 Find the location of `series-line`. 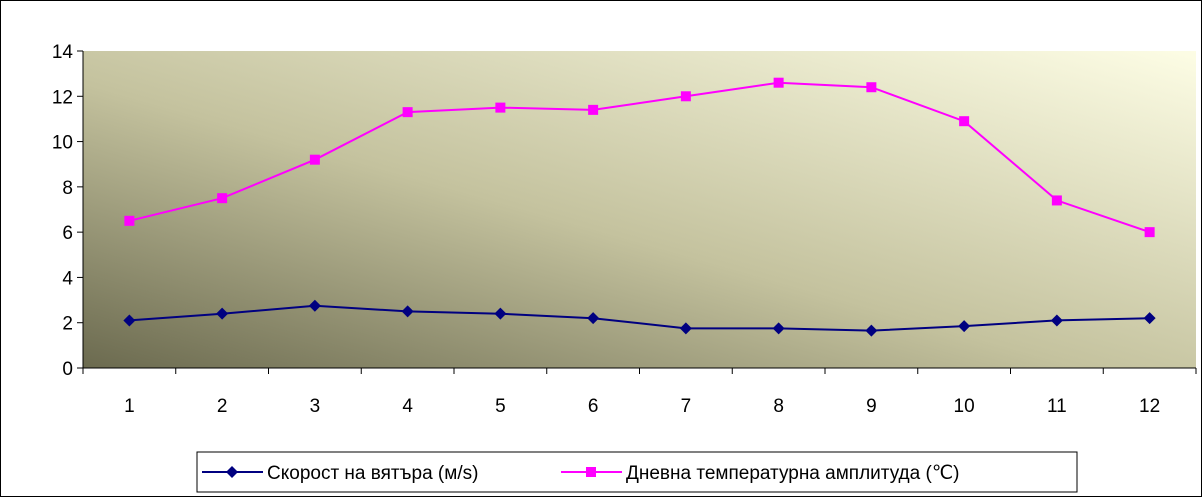

series-line is located at coordinates (639, 318).